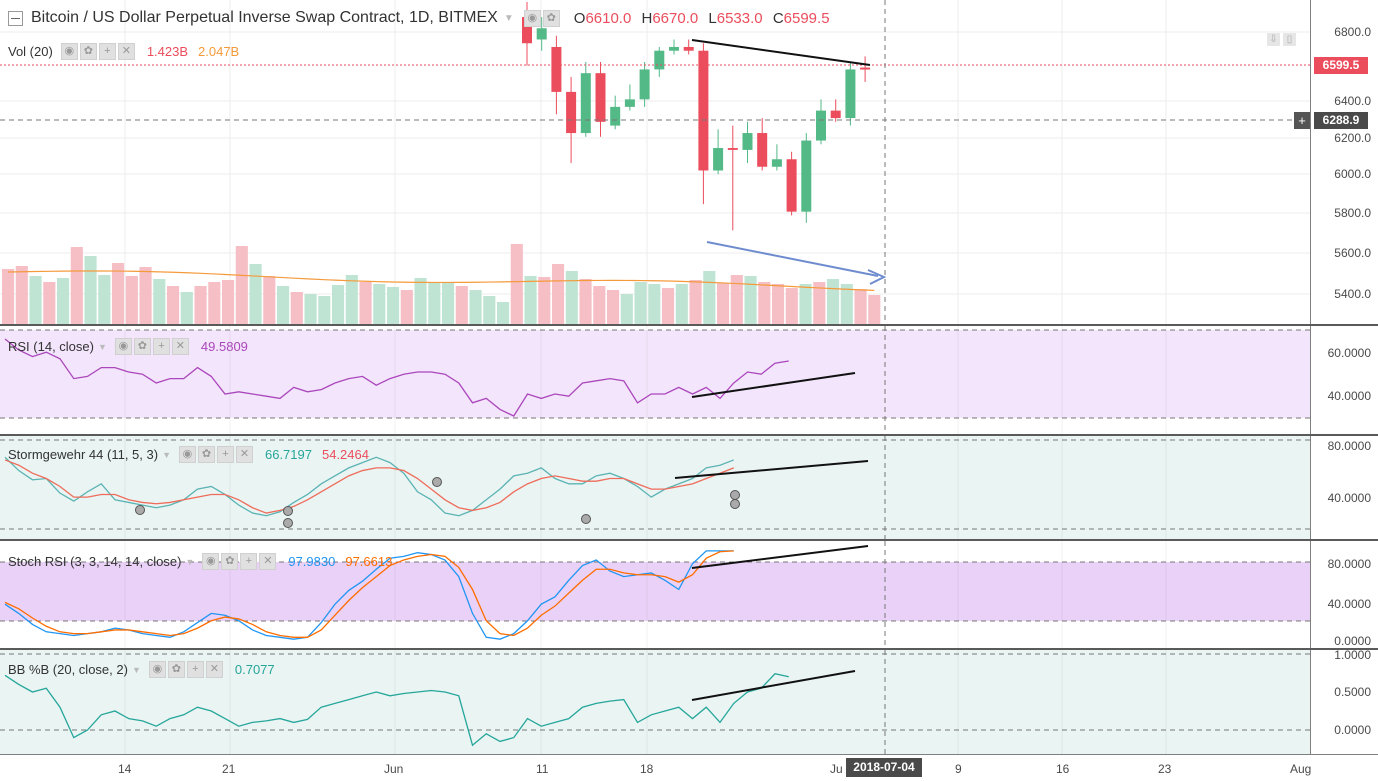  I want to click on close-label: C, so click(778, 18).